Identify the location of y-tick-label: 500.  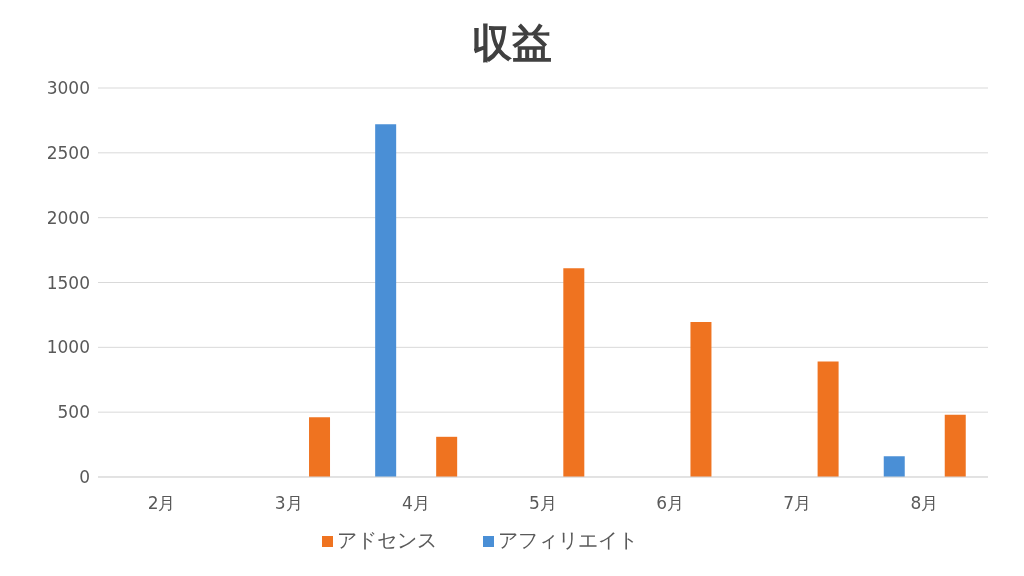
(73, 412).